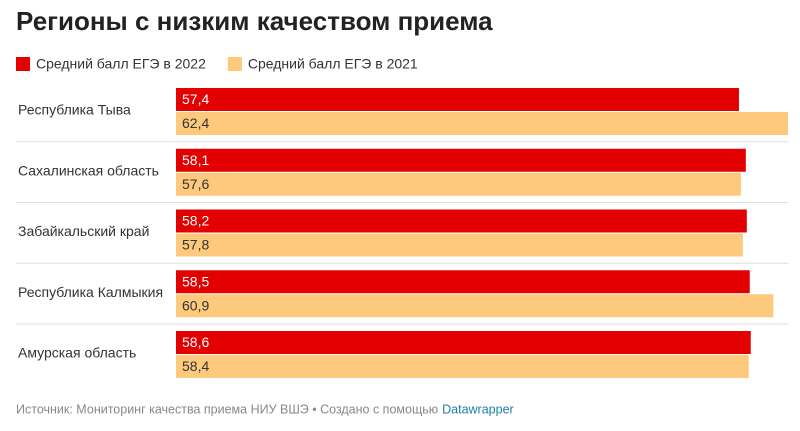 The image size is (800, 431). Describe the element at coordinates (195, 366) in the screenshot. I see `value-label: 58,4` at that location.